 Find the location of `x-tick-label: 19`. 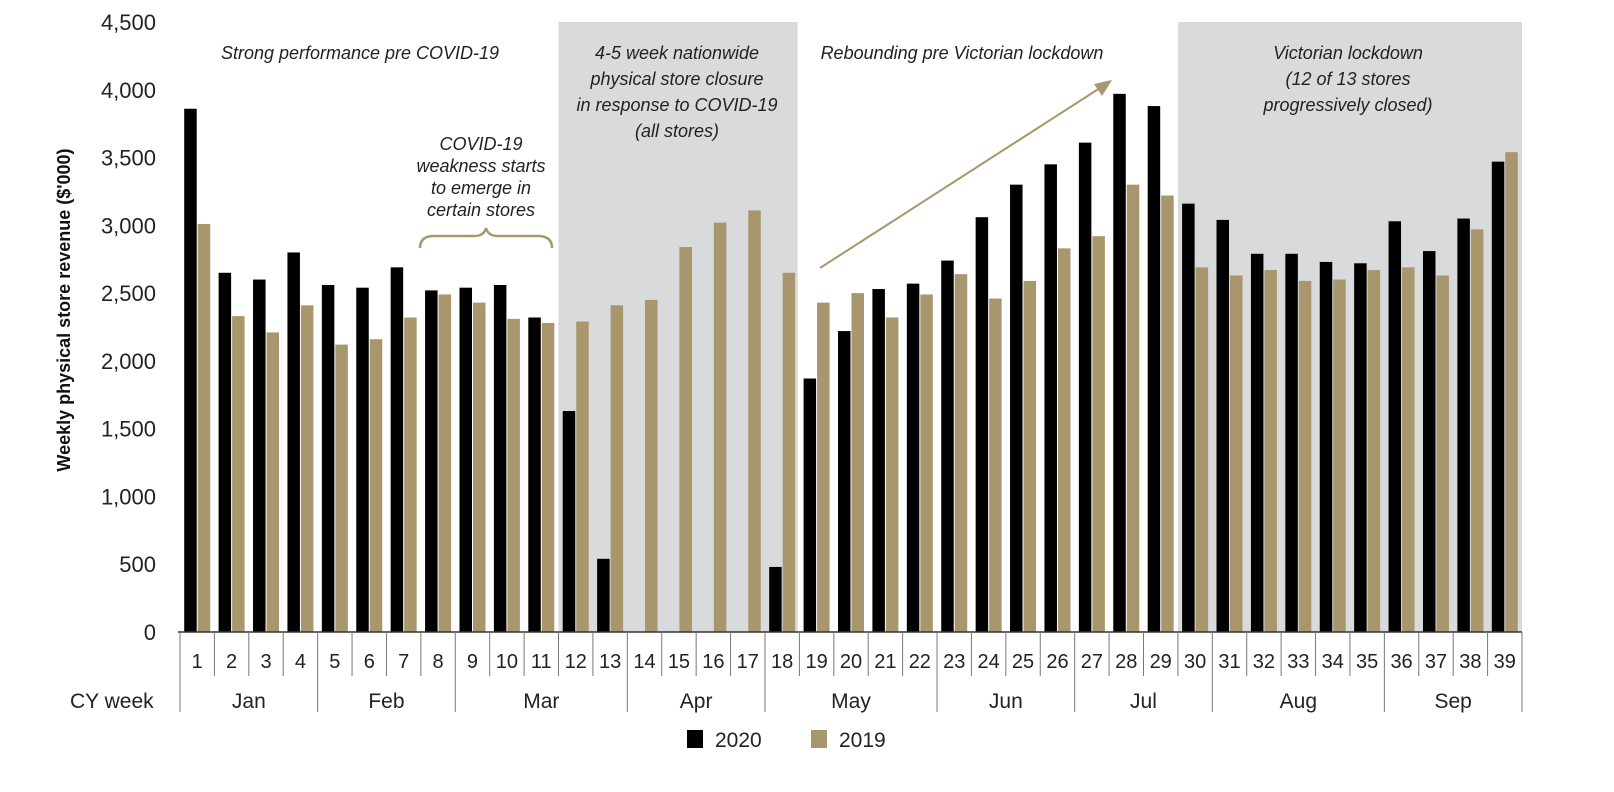

x-tick-label: 19 is located at coordinates (816, 662).